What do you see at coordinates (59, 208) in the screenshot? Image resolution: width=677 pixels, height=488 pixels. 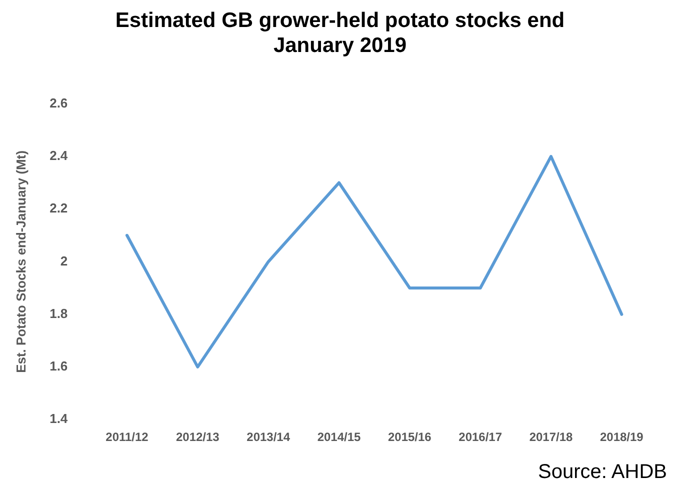 I see `y-tick-label: 2.2` at bounding box center [59, 208].